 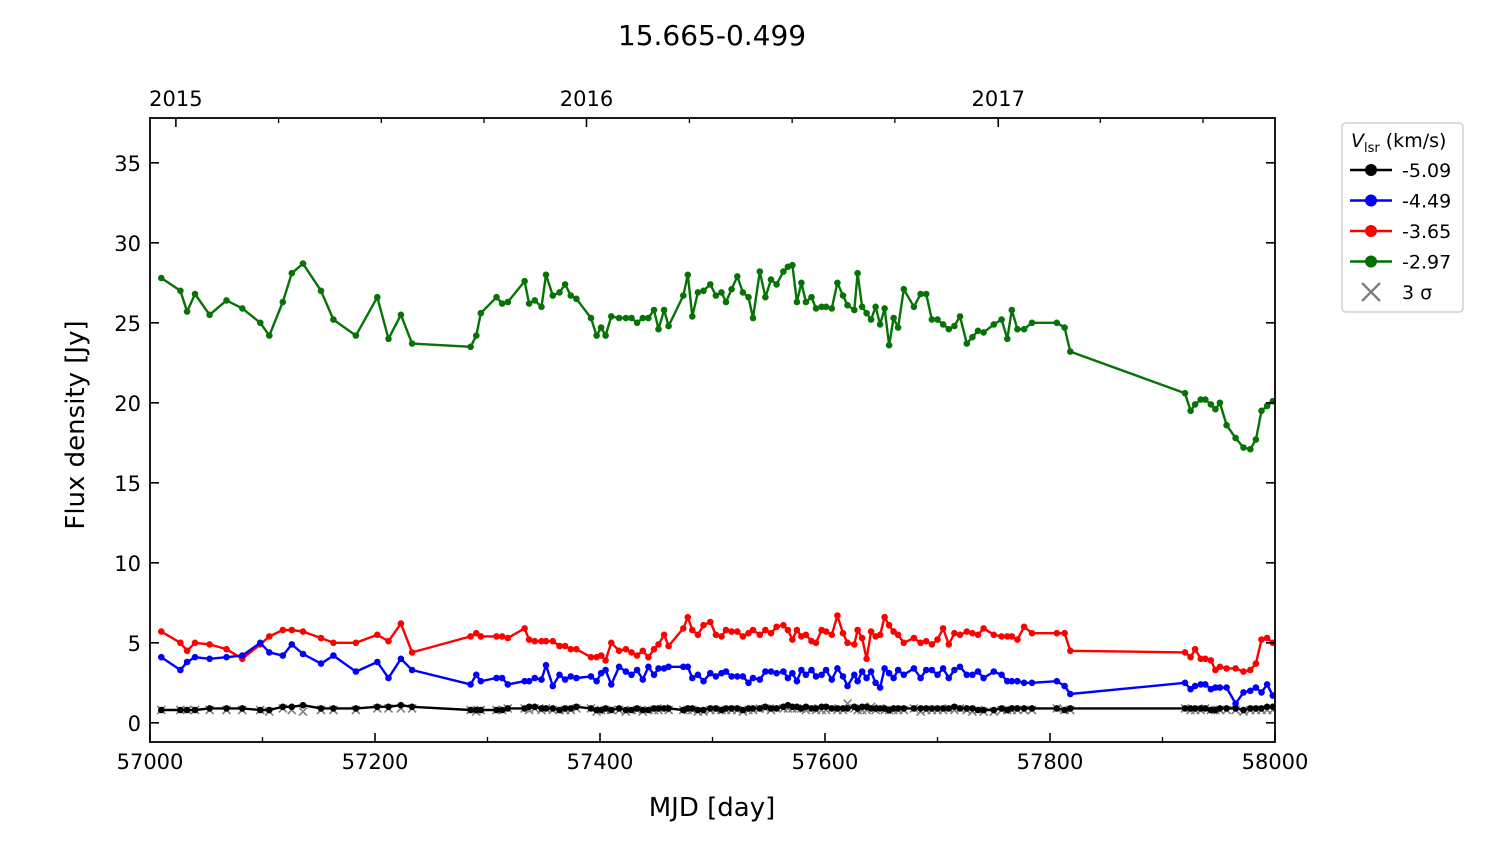 I want to click on legend-label: -3.65, so click(x=1426, y=232).